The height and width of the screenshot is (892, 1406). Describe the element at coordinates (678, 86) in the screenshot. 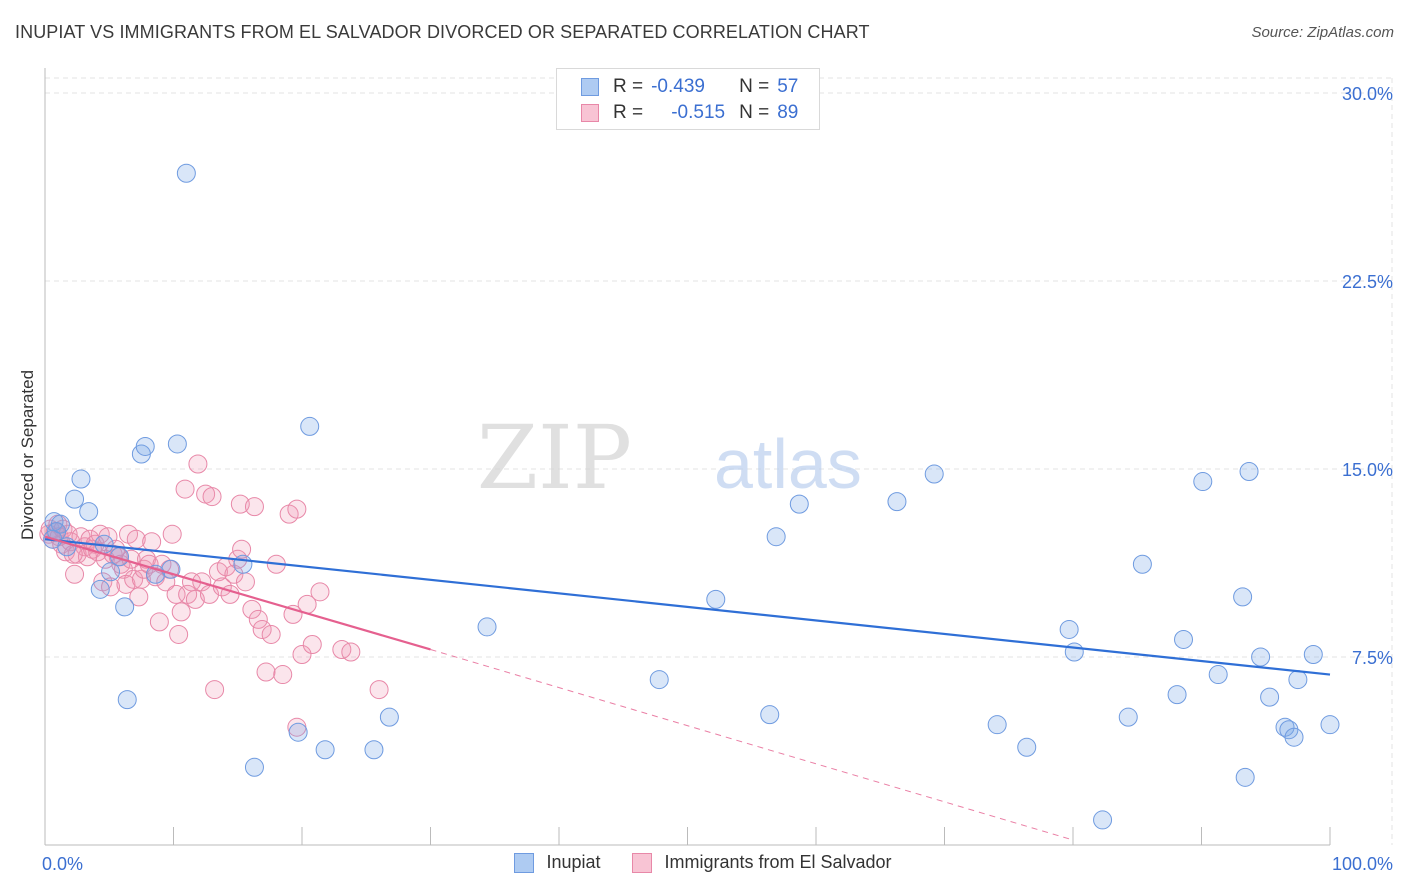

I see `legend-r-value-inupiat: -0.439` at that location.